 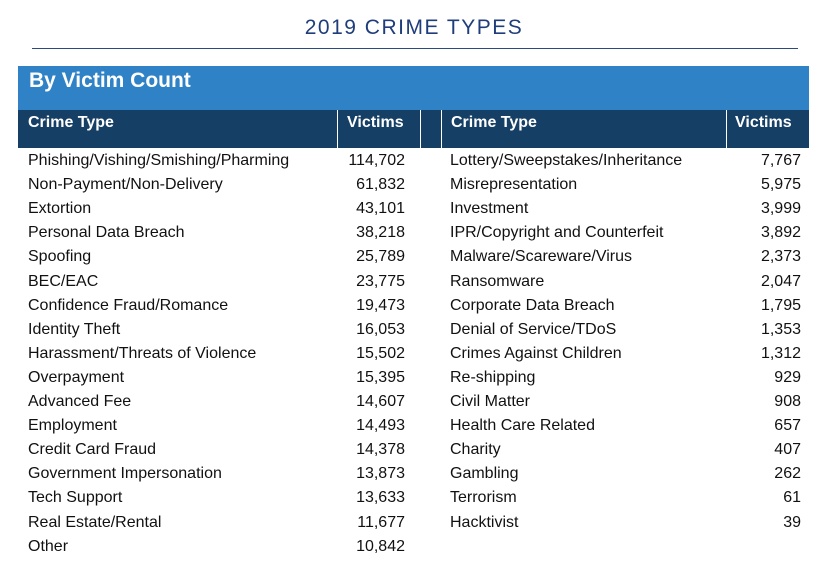 What do you see at coordinates (216, 257) in the screenshot?
I see `table-row: Spoofing 25,789` at bounding box center [216, 257].